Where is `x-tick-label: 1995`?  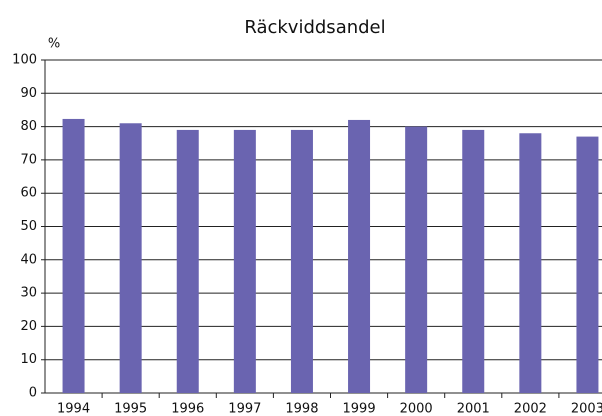
x-tick-label: 1995 is located at coordinates (130, 409).